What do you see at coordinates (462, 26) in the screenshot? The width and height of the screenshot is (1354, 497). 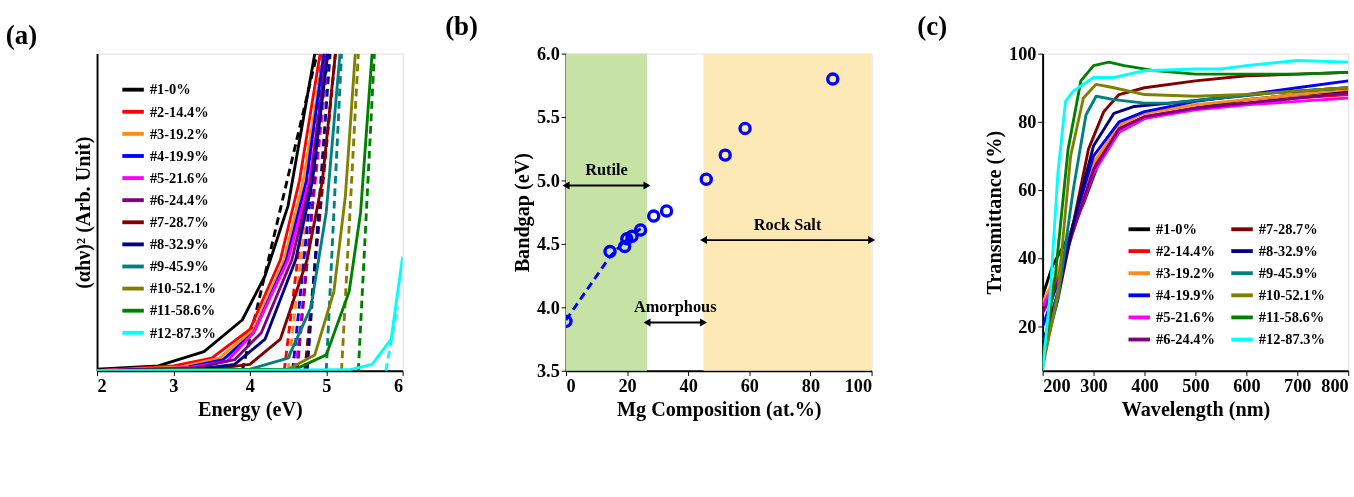 I see `chart-title: (b)` at bounding box center [462, 26].